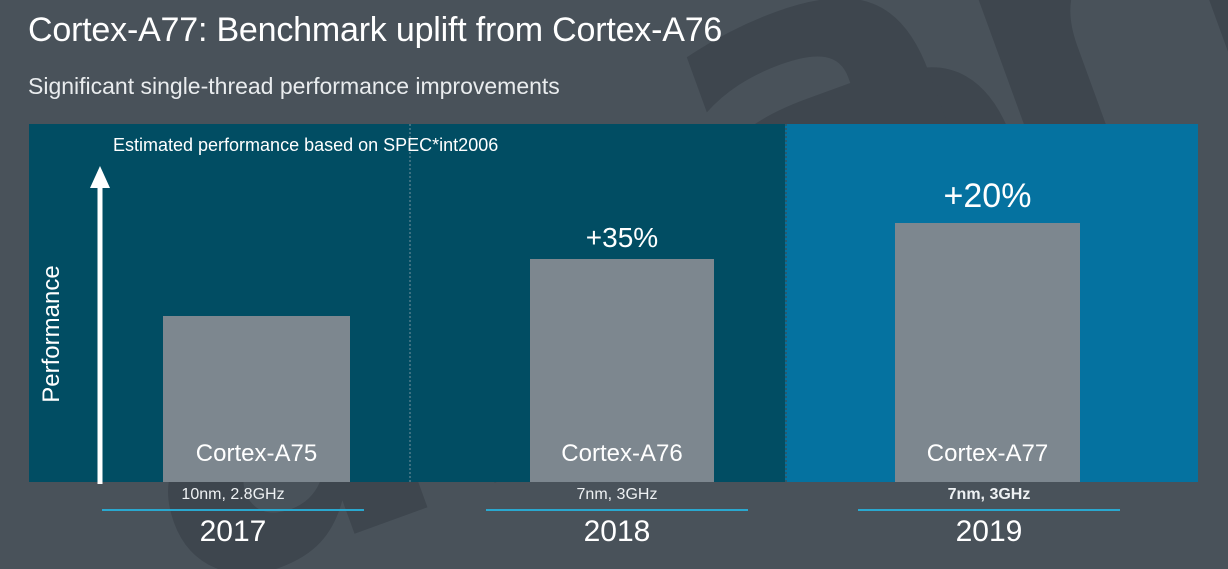  What do you see at coordinates (233, 494) in the screenshot?
I see `process-node-2017: 10nm, 2.8GHz` at bounding box center [233, 494].